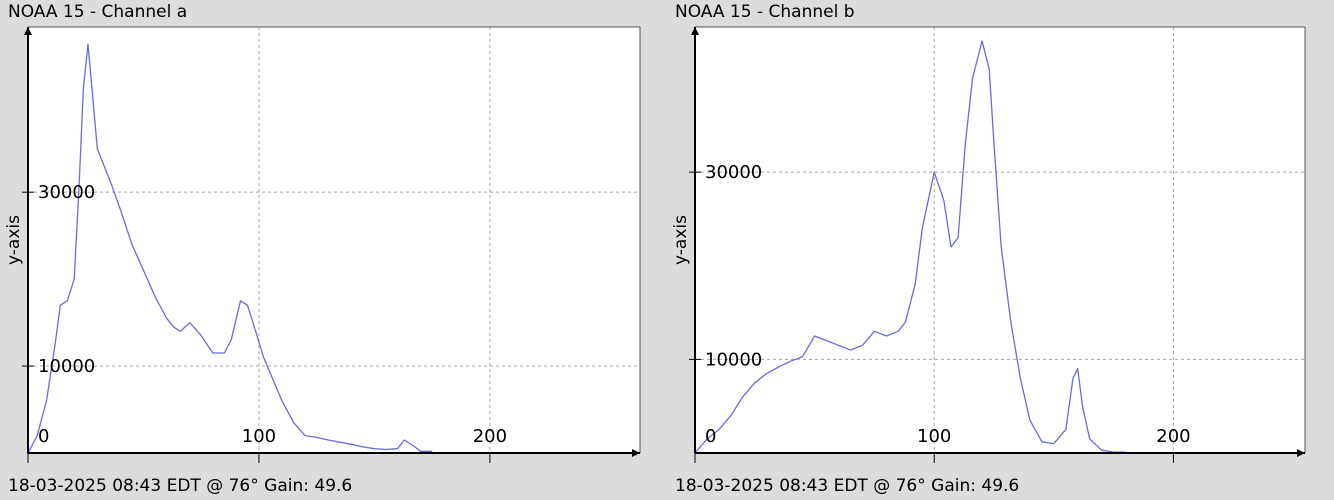  I want to click on chart-title: NOAA 15 - Channel b, so click(765, 12).